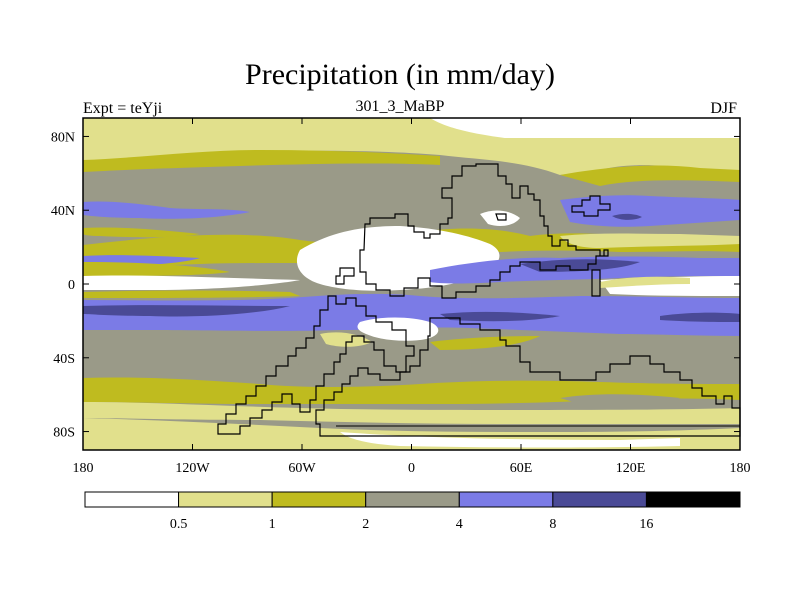  What do you see at coordinates (552, 524) in the screenshot?
I see `colorbar-label: 8` at bounding box center [552, 524].